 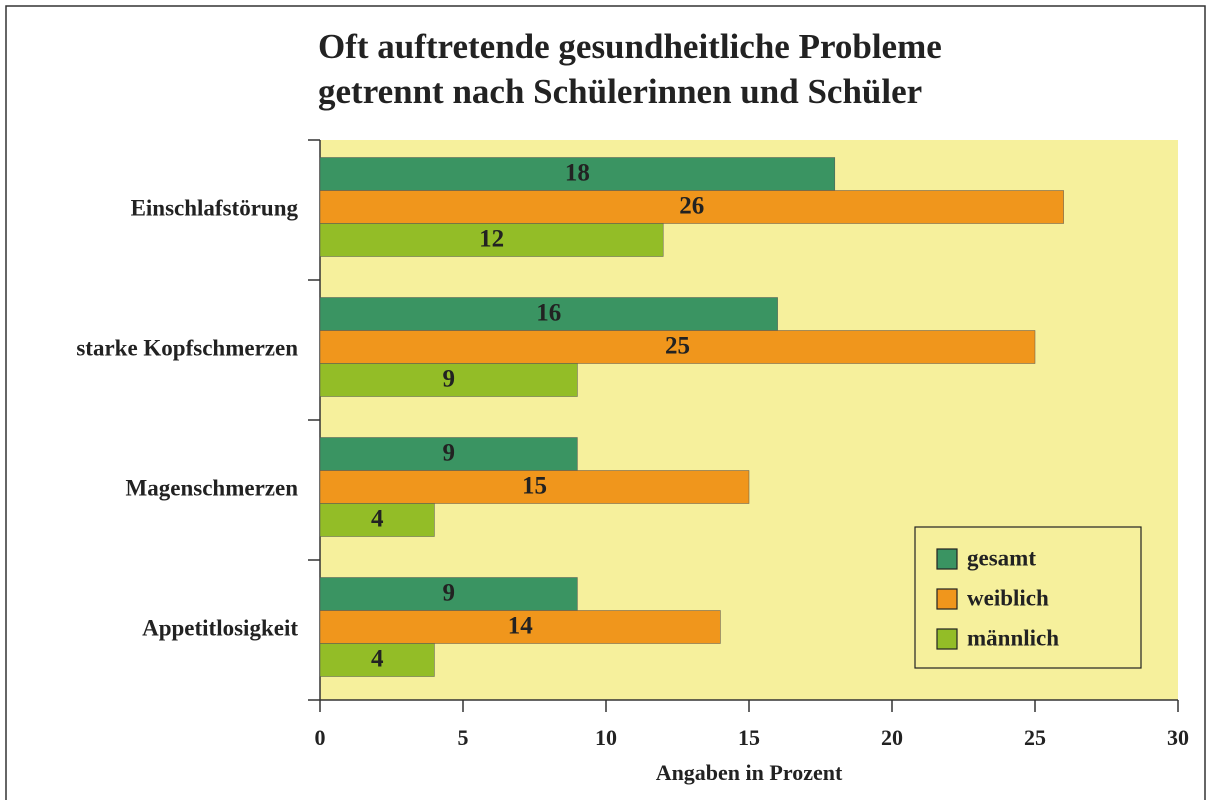 I want to click on legend-label: weiblich, so click(x=1008, y=597).